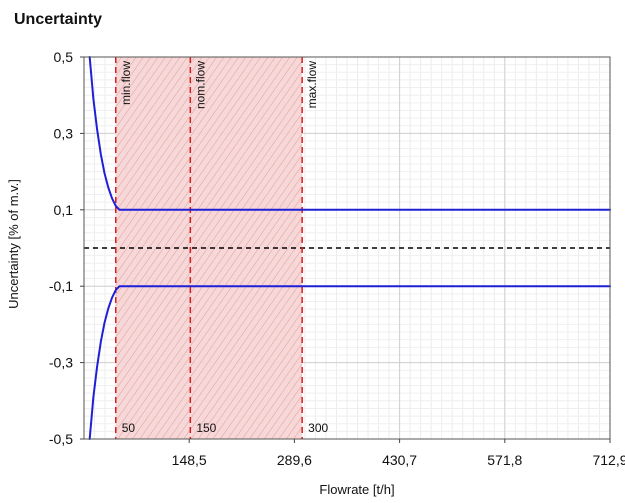  Describe the element at coordinates (64, 57) in the screenshot. I see `y-tick-label: 0,5` at that location.